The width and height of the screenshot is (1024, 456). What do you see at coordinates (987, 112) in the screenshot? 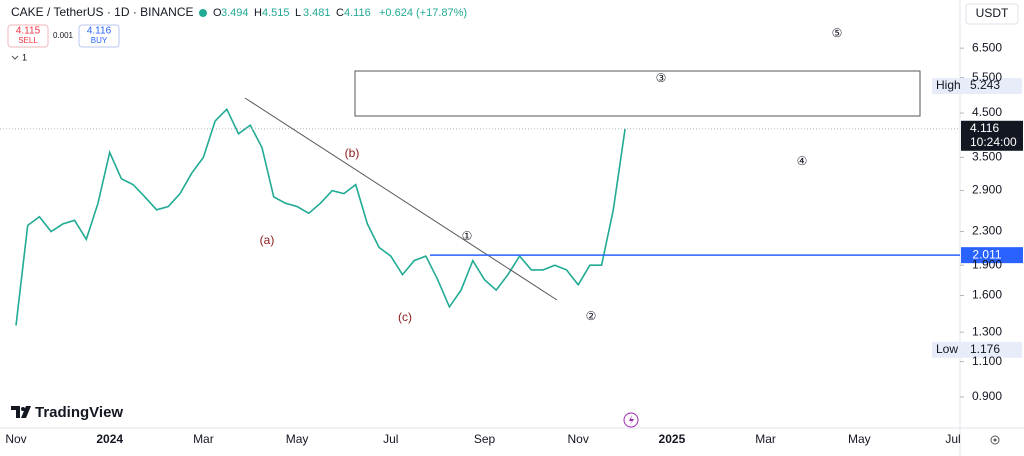
I see `y-tick-label: 4.500` at bounding box center [987, 112].